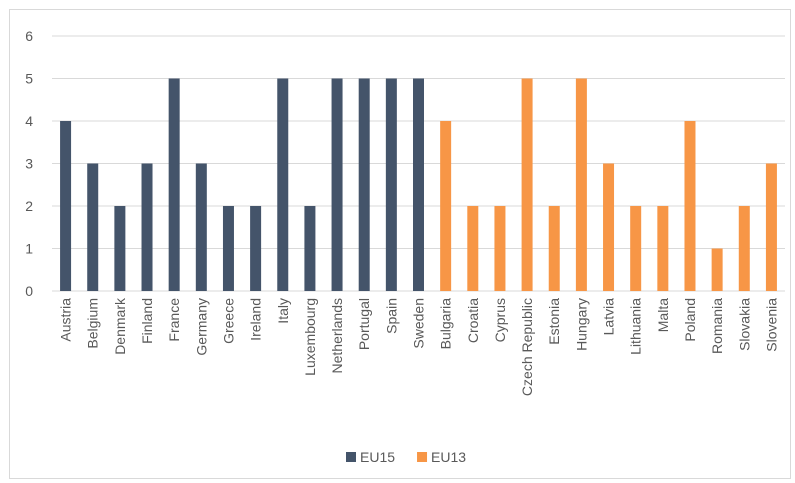  What do you see at coordinates (337, 336) in the screenshot?
I see `x-tick-label: Netherlands` at bounding box center [337, 336].